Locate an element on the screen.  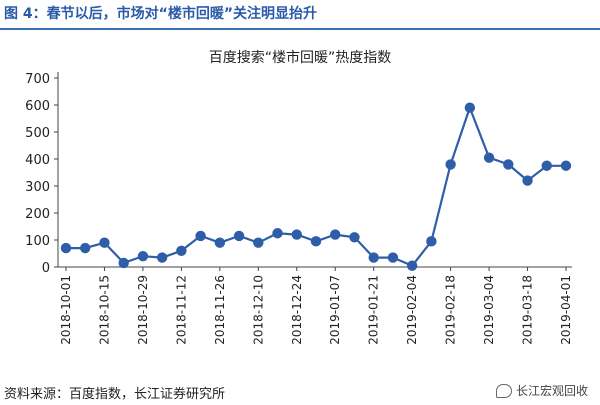
chat-bubble-icon is located at coordinates (503, 390).